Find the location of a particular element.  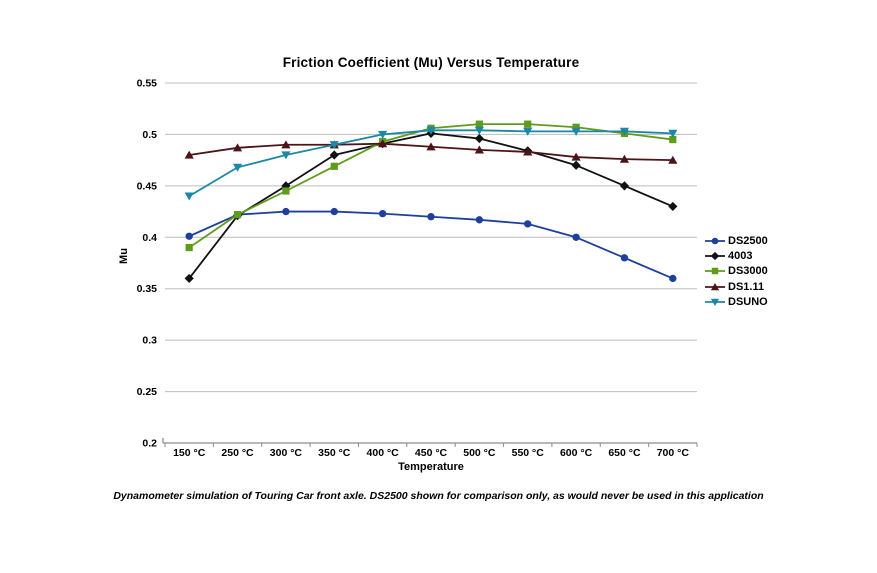

series-line-ds2500 is located at coordinates (431, 245).